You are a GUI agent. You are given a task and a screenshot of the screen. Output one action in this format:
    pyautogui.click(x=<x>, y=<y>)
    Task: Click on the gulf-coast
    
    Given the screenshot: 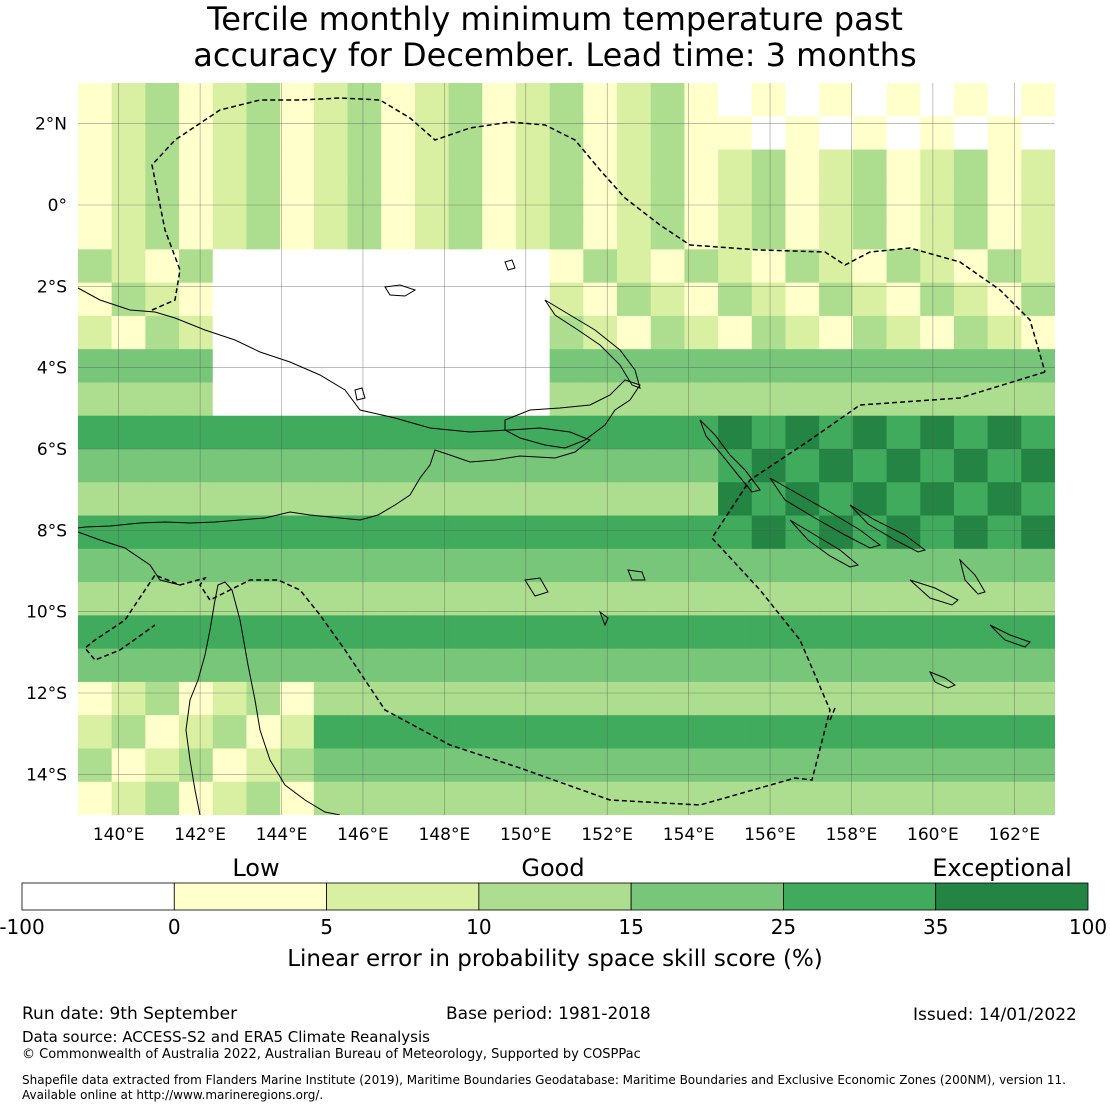 What is the action you would take?
    pyautogui.click(x=129, y=558)
    